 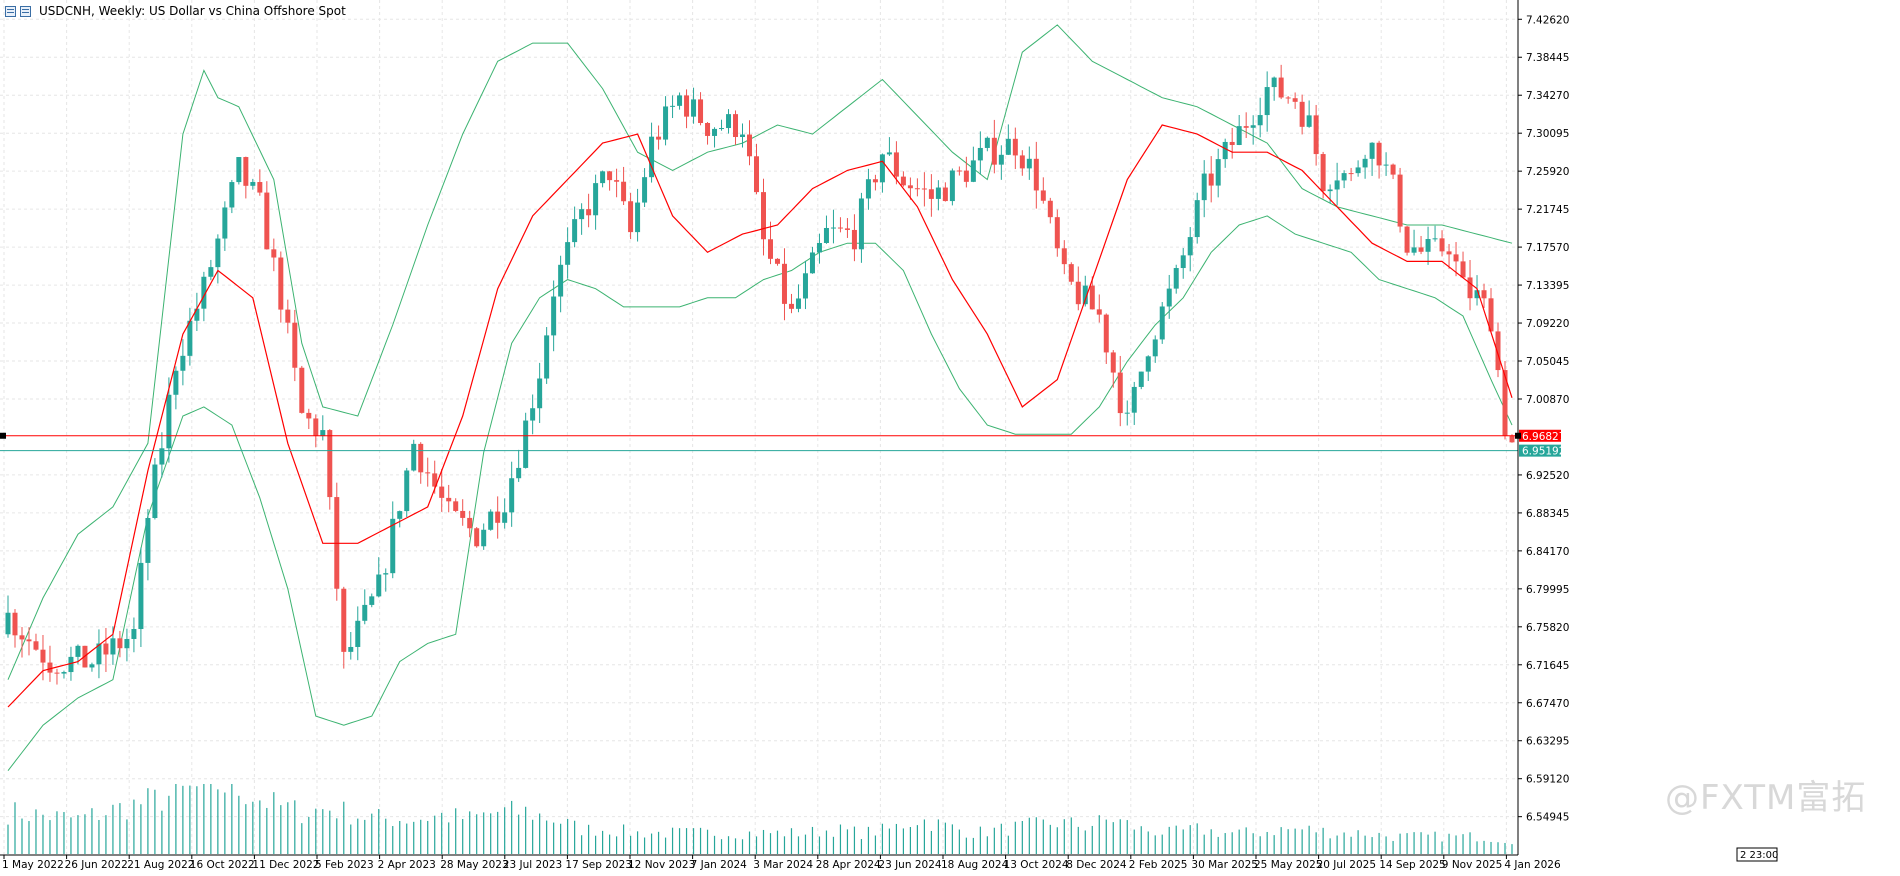 I want to click on x-tick-label: 14 Sep 2025, so click(x=1412, y=865).